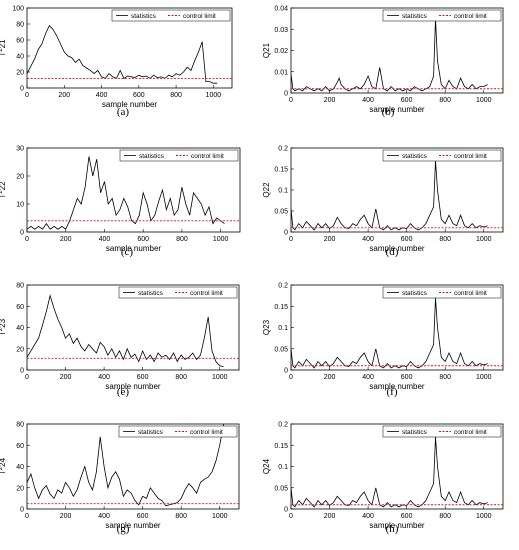 This screenshot has width=519, height=550. What do you see at coordinates (20, 467) in the screenshot?
I see `y-tick-label: 40` at bounding box center [20, 467].